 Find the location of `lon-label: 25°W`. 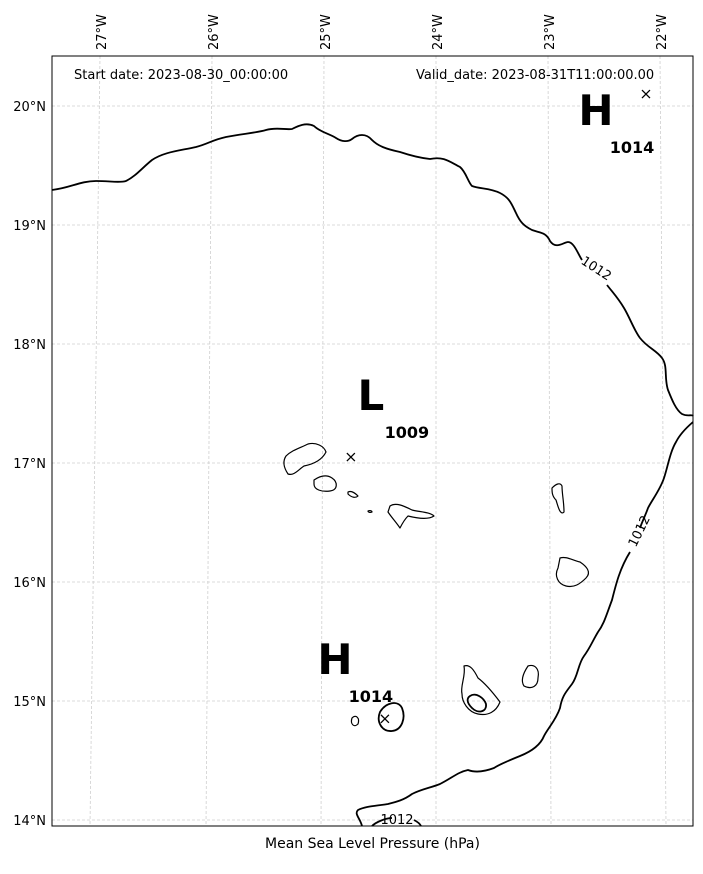

lon-label: 25°W is located at coordinates (326, 32).